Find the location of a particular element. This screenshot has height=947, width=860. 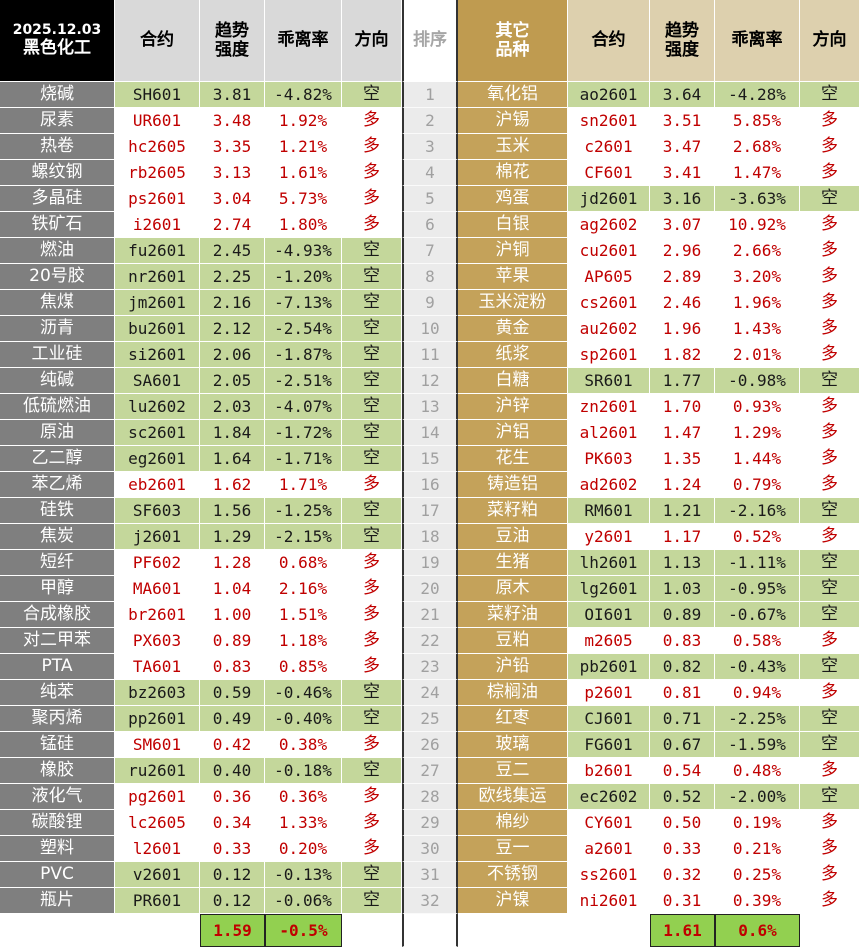

contract-code: lu2602 is located at coordinates (157, 407).